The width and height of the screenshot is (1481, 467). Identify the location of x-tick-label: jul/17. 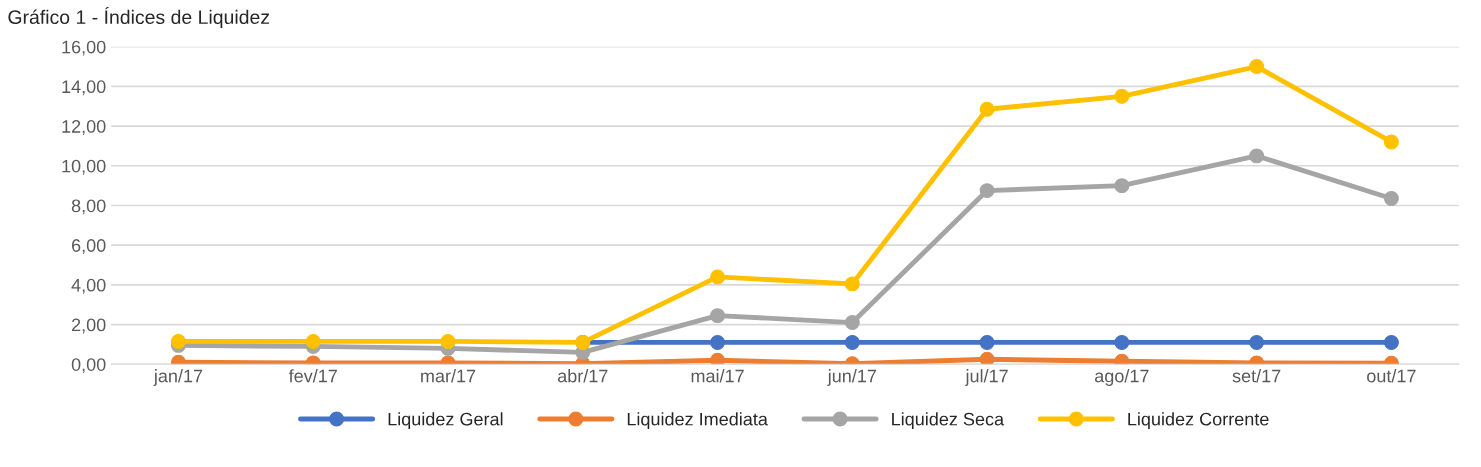
(986, 377).